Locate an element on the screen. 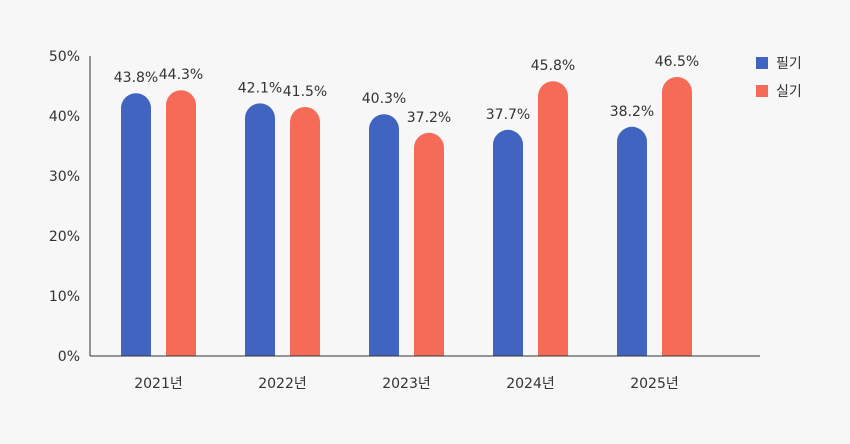 The width and height of the screenshot is (850, 444). data-label: 45.8% is located at coordinates (553, 66).